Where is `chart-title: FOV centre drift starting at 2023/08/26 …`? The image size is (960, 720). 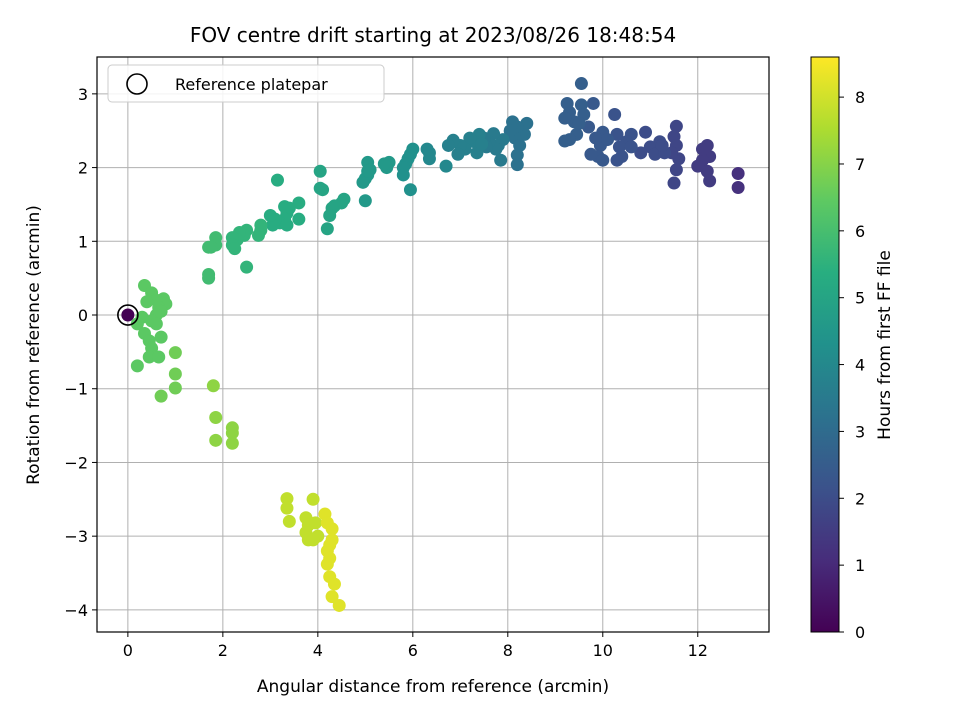
chart-title: FOV centre drift starting at 2023/08/26 … is located at coordinates (433, 35).